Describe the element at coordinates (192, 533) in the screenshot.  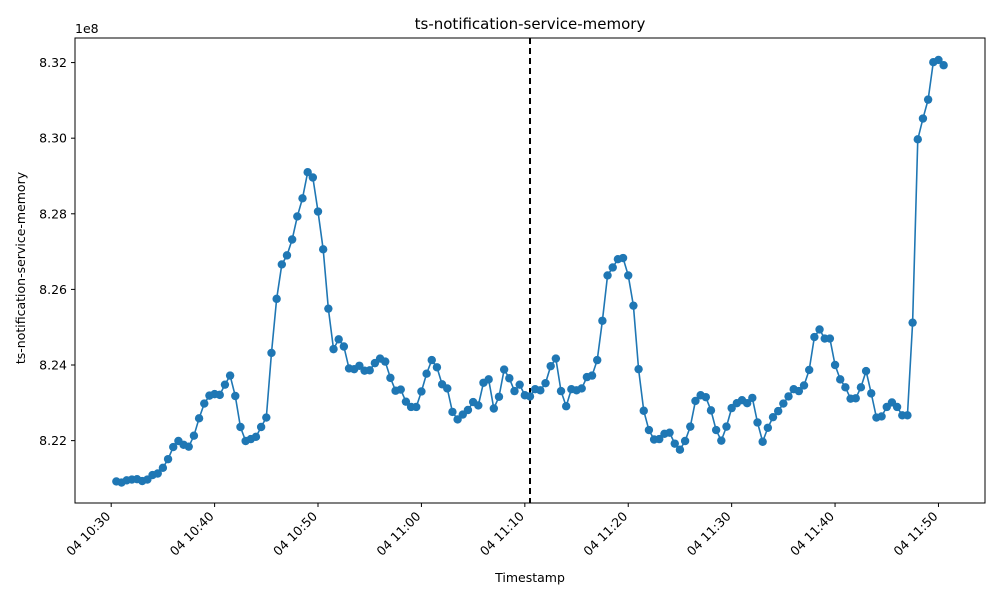
I see `x-tick-label: 04 10:40` at that location.